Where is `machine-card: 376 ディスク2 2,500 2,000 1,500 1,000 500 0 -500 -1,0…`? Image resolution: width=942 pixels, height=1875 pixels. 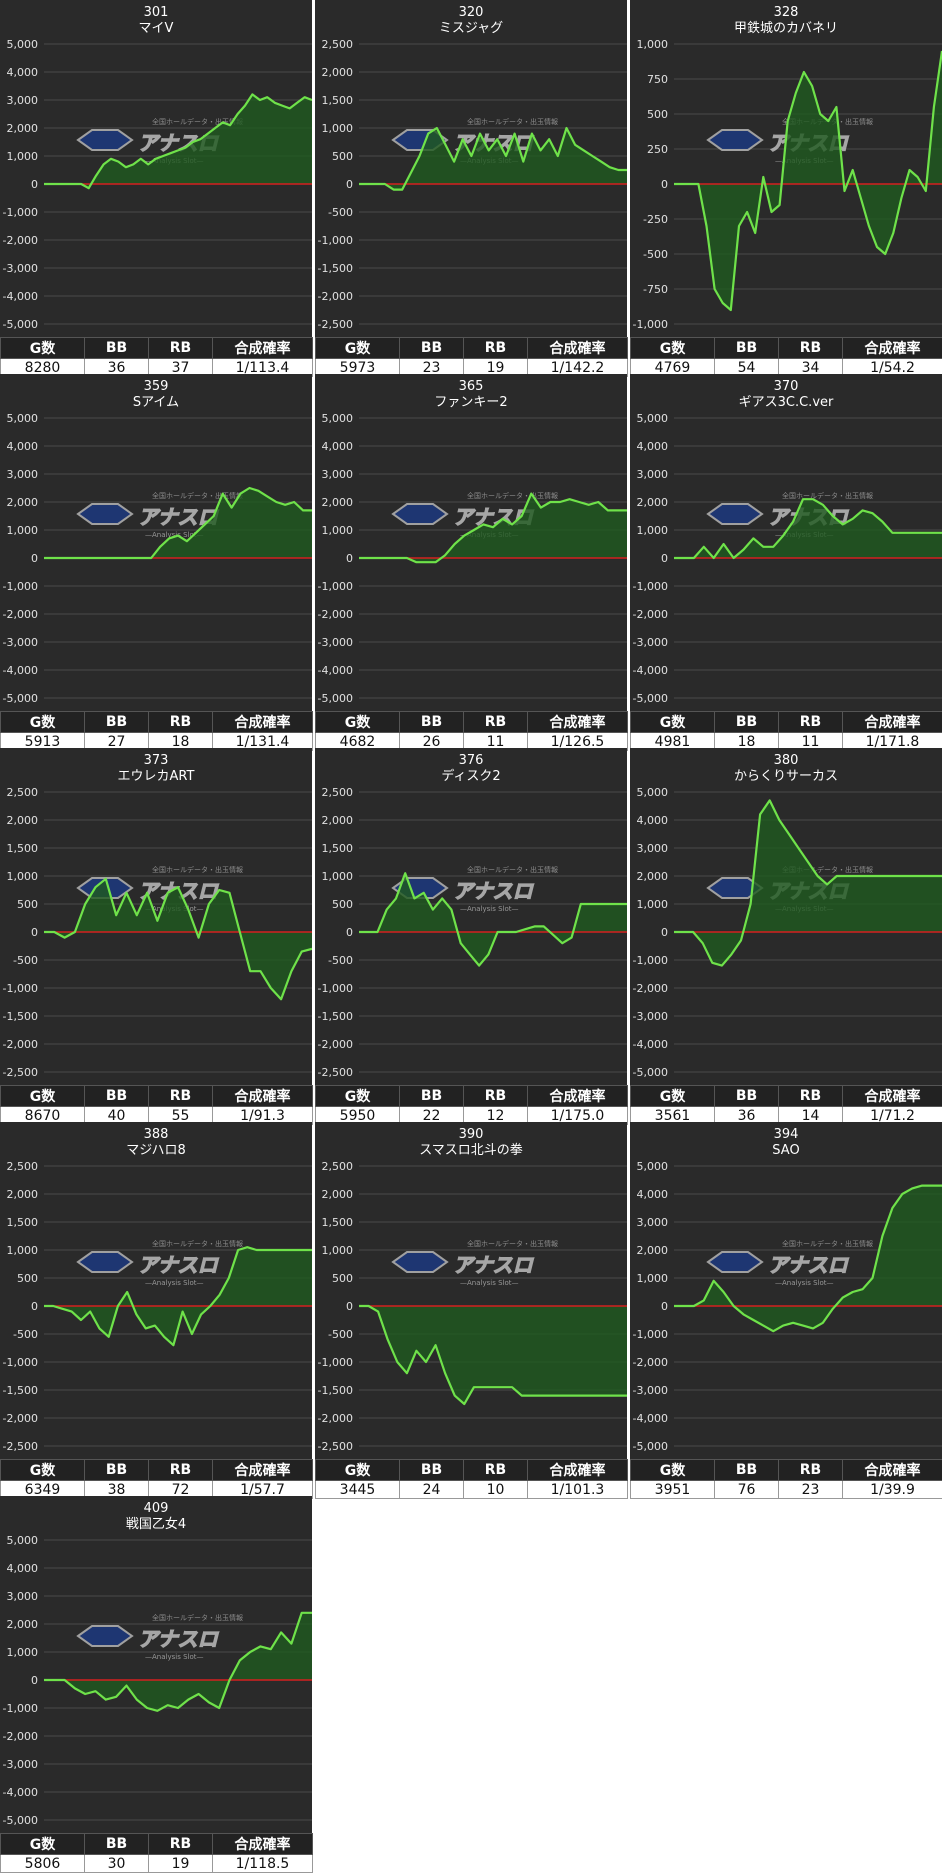 machine-card: 376 ディスク2 2,500 2,000 1,500 1,000 500 0 -500 -1,0… is located at coordinates (471, 936).